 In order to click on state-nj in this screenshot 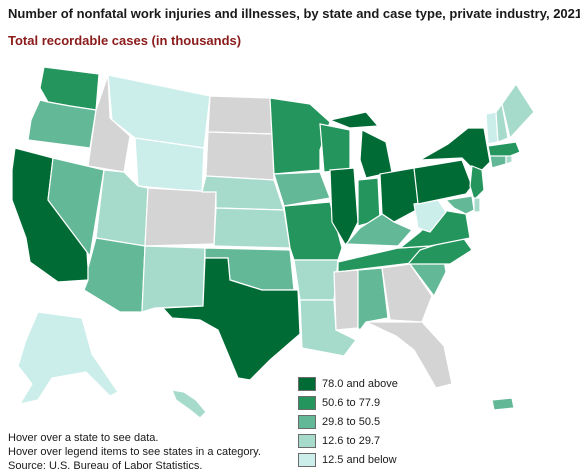, I will do `click(477, 183)`.